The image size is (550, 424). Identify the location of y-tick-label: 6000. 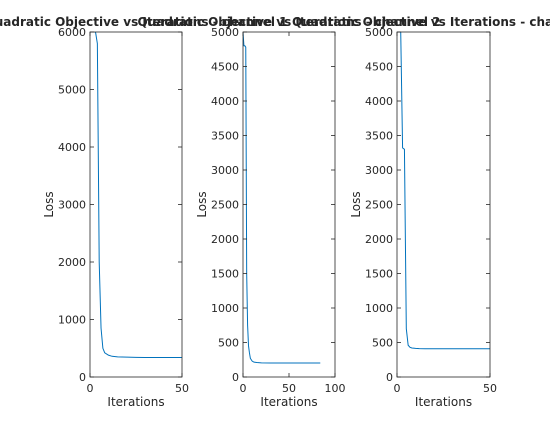
(72, 32).